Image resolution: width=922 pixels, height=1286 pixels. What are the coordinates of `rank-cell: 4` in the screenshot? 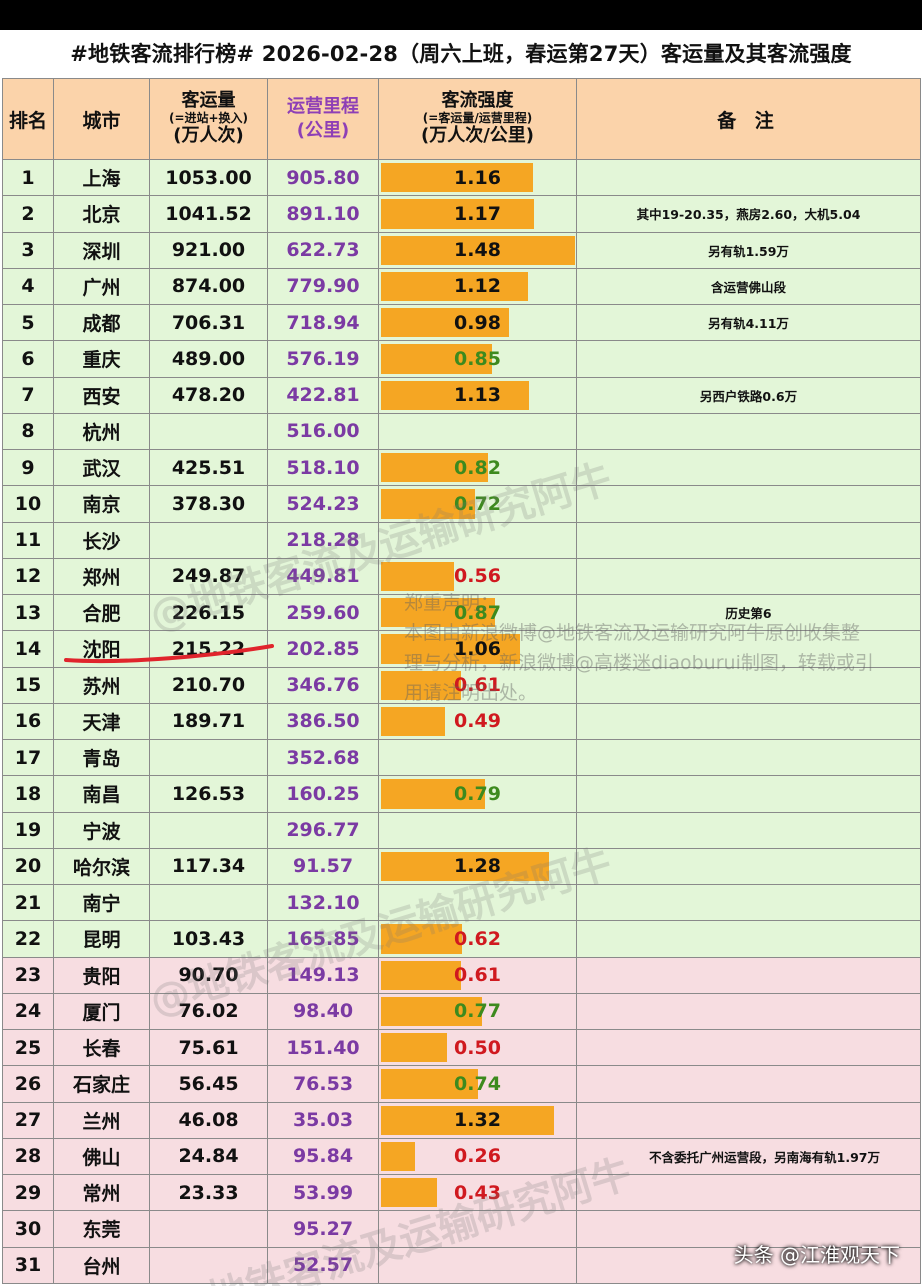 It's located at (28, 286).